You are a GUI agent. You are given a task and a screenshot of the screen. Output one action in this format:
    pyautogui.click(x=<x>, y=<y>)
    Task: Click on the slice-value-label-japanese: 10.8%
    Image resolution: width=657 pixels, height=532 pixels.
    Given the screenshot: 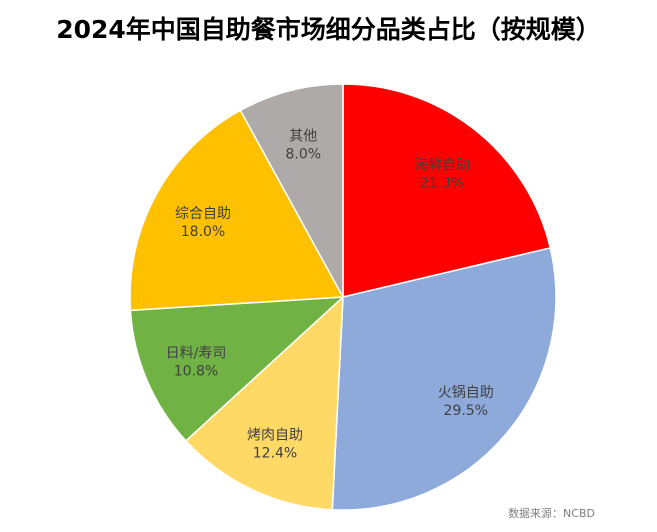 What is the action you would take?
    pyautogui.click(x=196, y=372)
    